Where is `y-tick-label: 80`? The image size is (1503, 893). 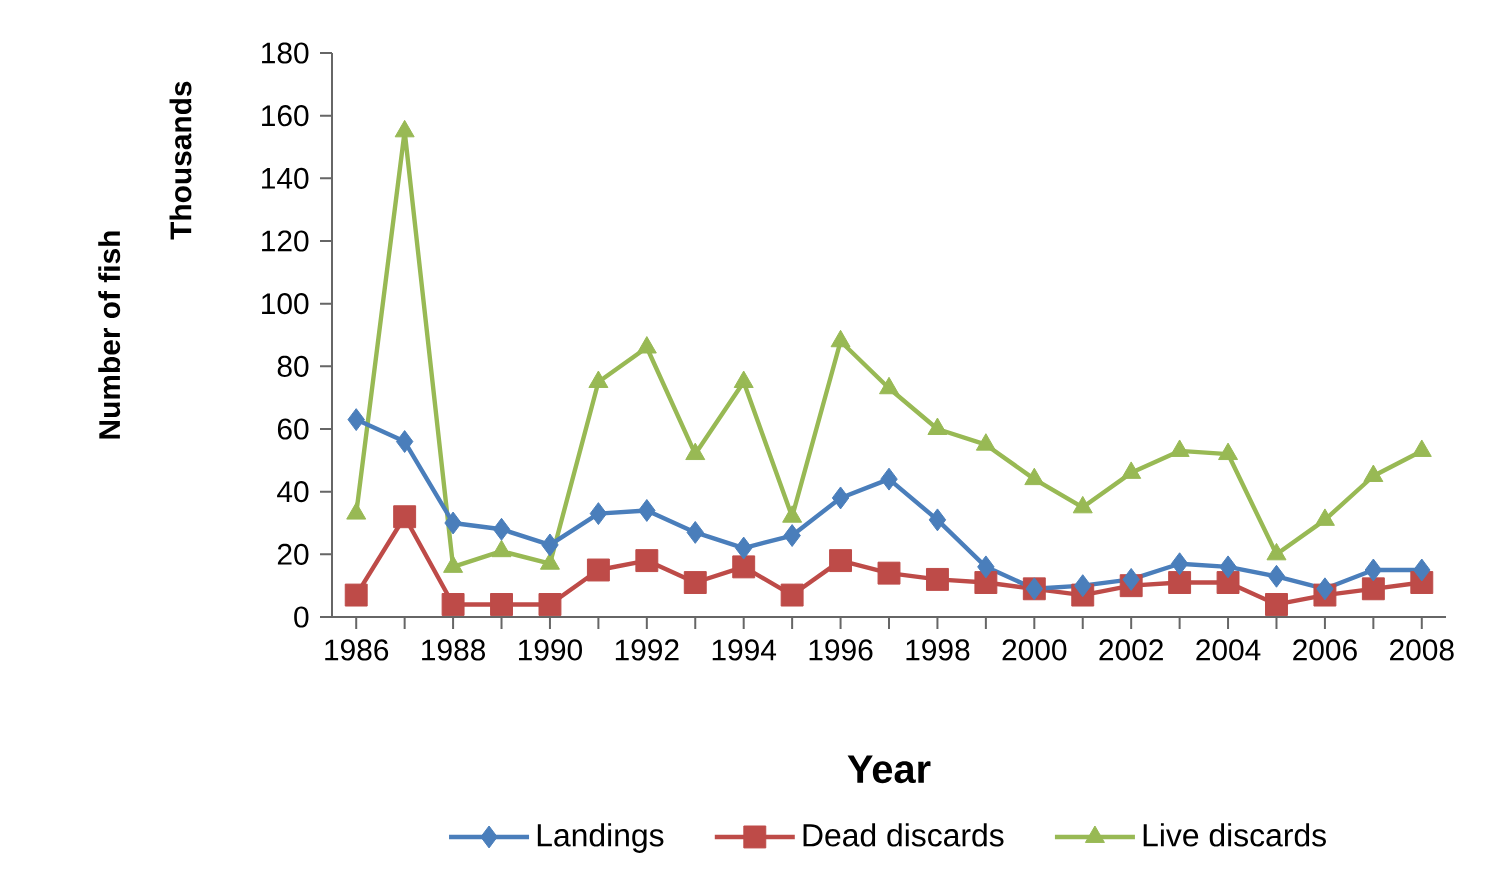 y-tick-label: 80 is located at coordinates (293, 366).